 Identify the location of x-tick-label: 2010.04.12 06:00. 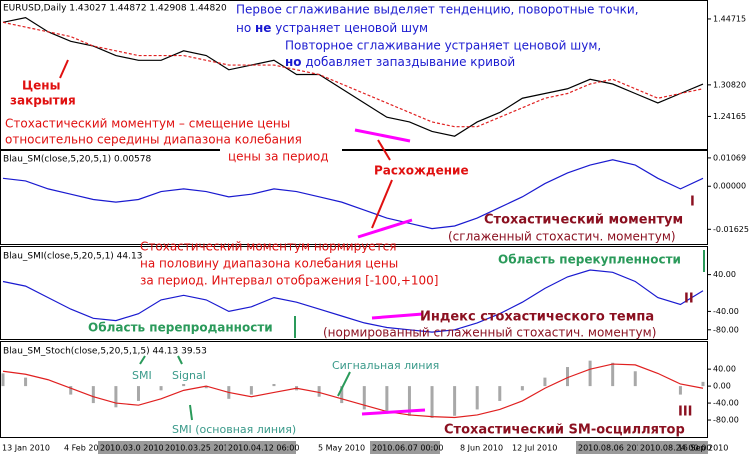
(263, 448).